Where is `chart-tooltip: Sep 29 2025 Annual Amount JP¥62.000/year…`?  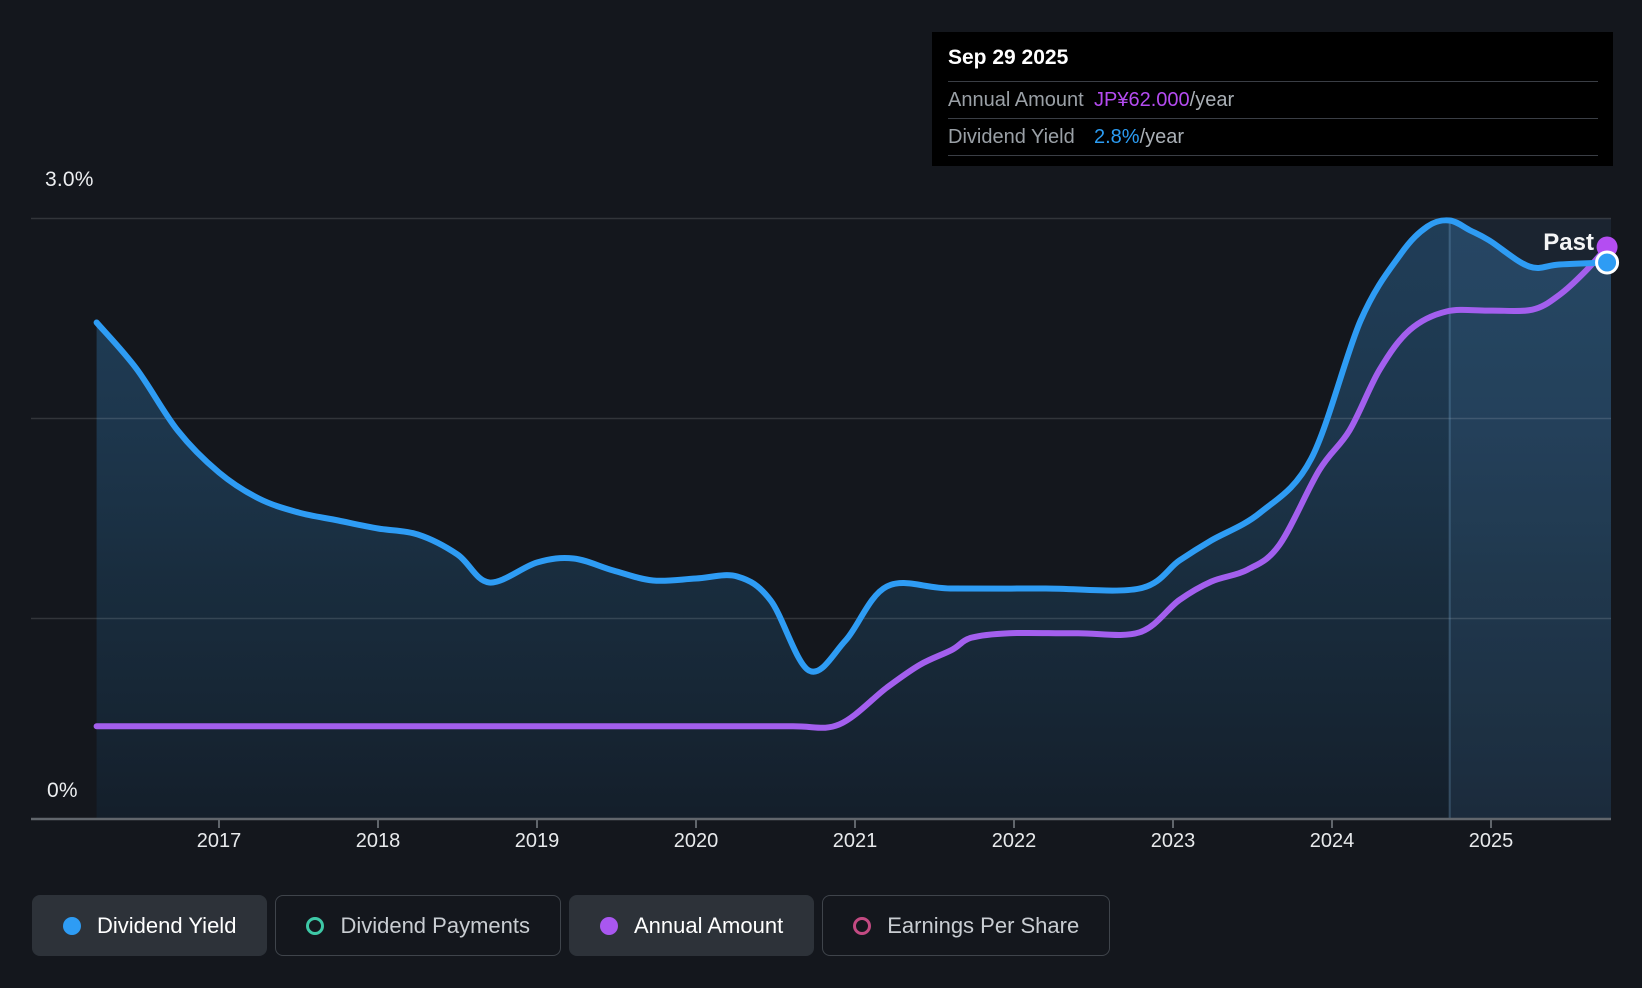 chart-tooltip: Sep 29 2025 Annual Amount JP¥62.000/year… is located at coordinates (1272, 99).